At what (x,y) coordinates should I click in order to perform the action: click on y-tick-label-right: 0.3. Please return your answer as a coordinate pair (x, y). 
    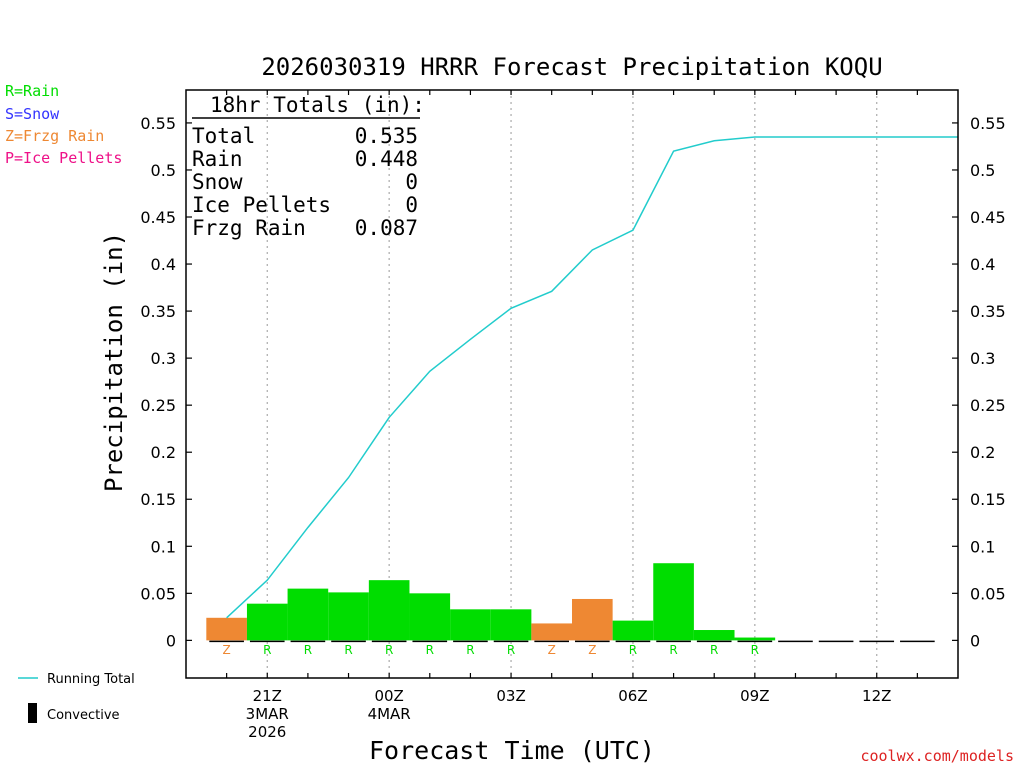
    Looking at the image, I should click on (982, 358).